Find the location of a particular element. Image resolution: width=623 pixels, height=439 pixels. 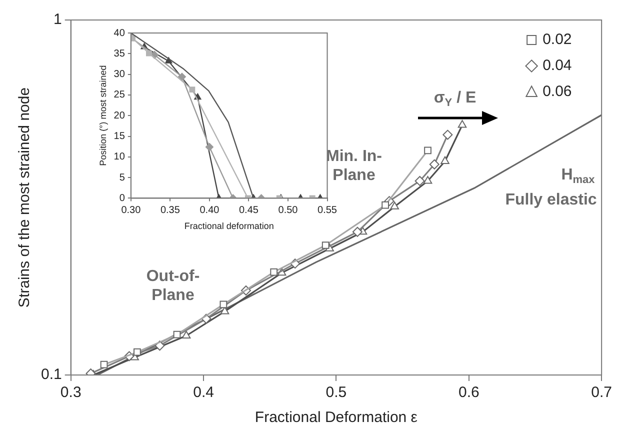

legend-label: 0.06 is located at coordinates (557, 91).